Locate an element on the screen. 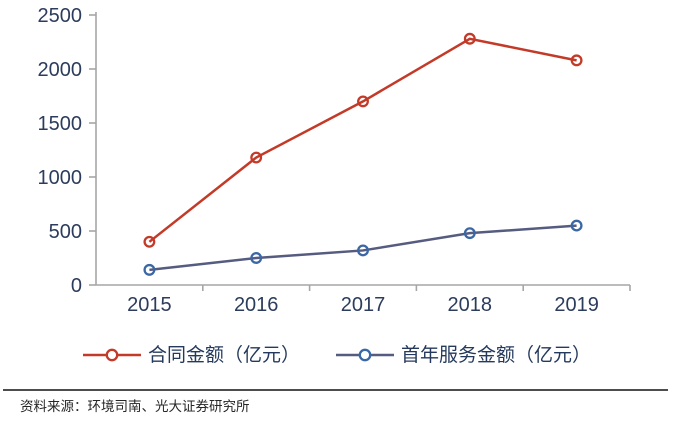 The height and width of the screenshot is (423, 674). legend-item: 首年服务金额（亿元） is located at coordinates (463, 355).